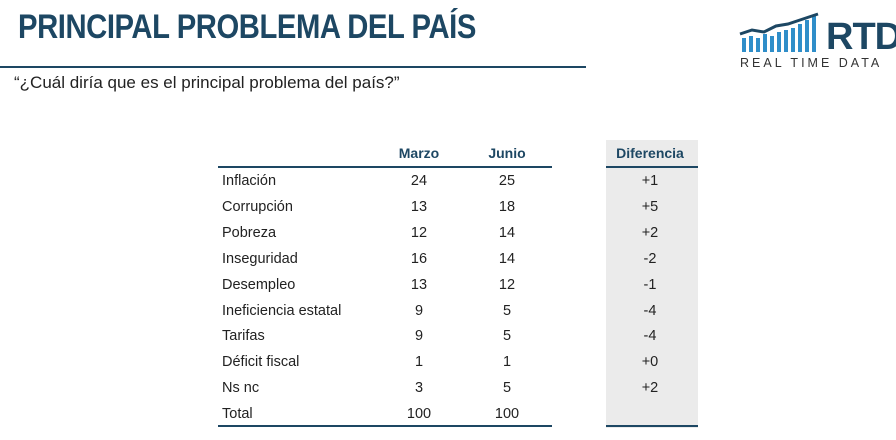 This screenshot has width=896, height=440. What do you see at coordinates (385, 167) in the screenshot?
I see `table-header-rule` at bounding box center [385, 167].